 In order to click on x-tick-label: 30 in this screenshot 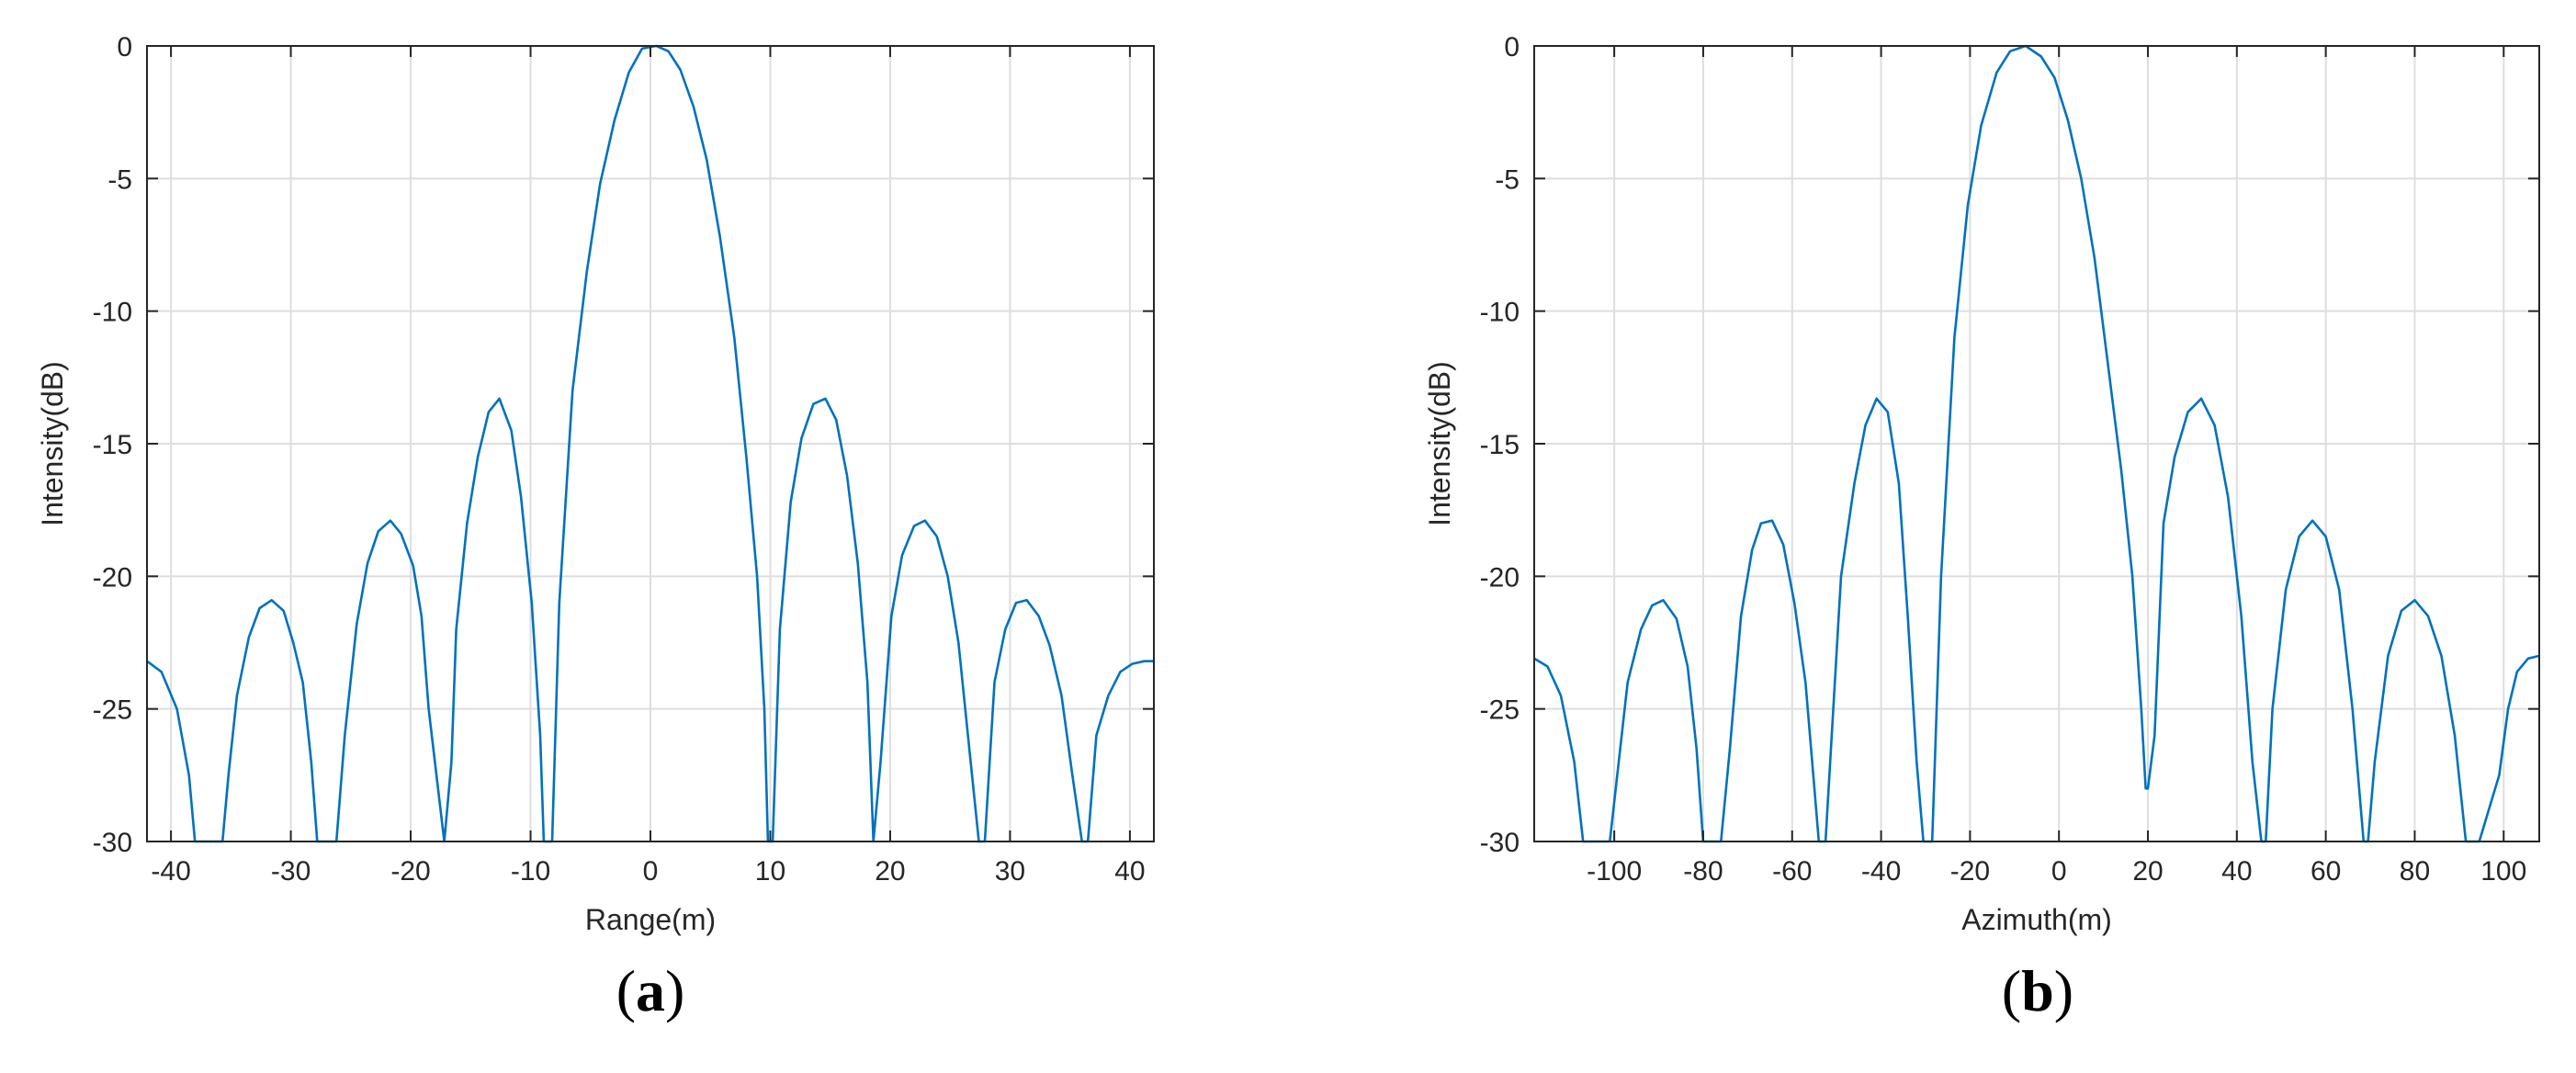, I will do `click(1010, 871)`.